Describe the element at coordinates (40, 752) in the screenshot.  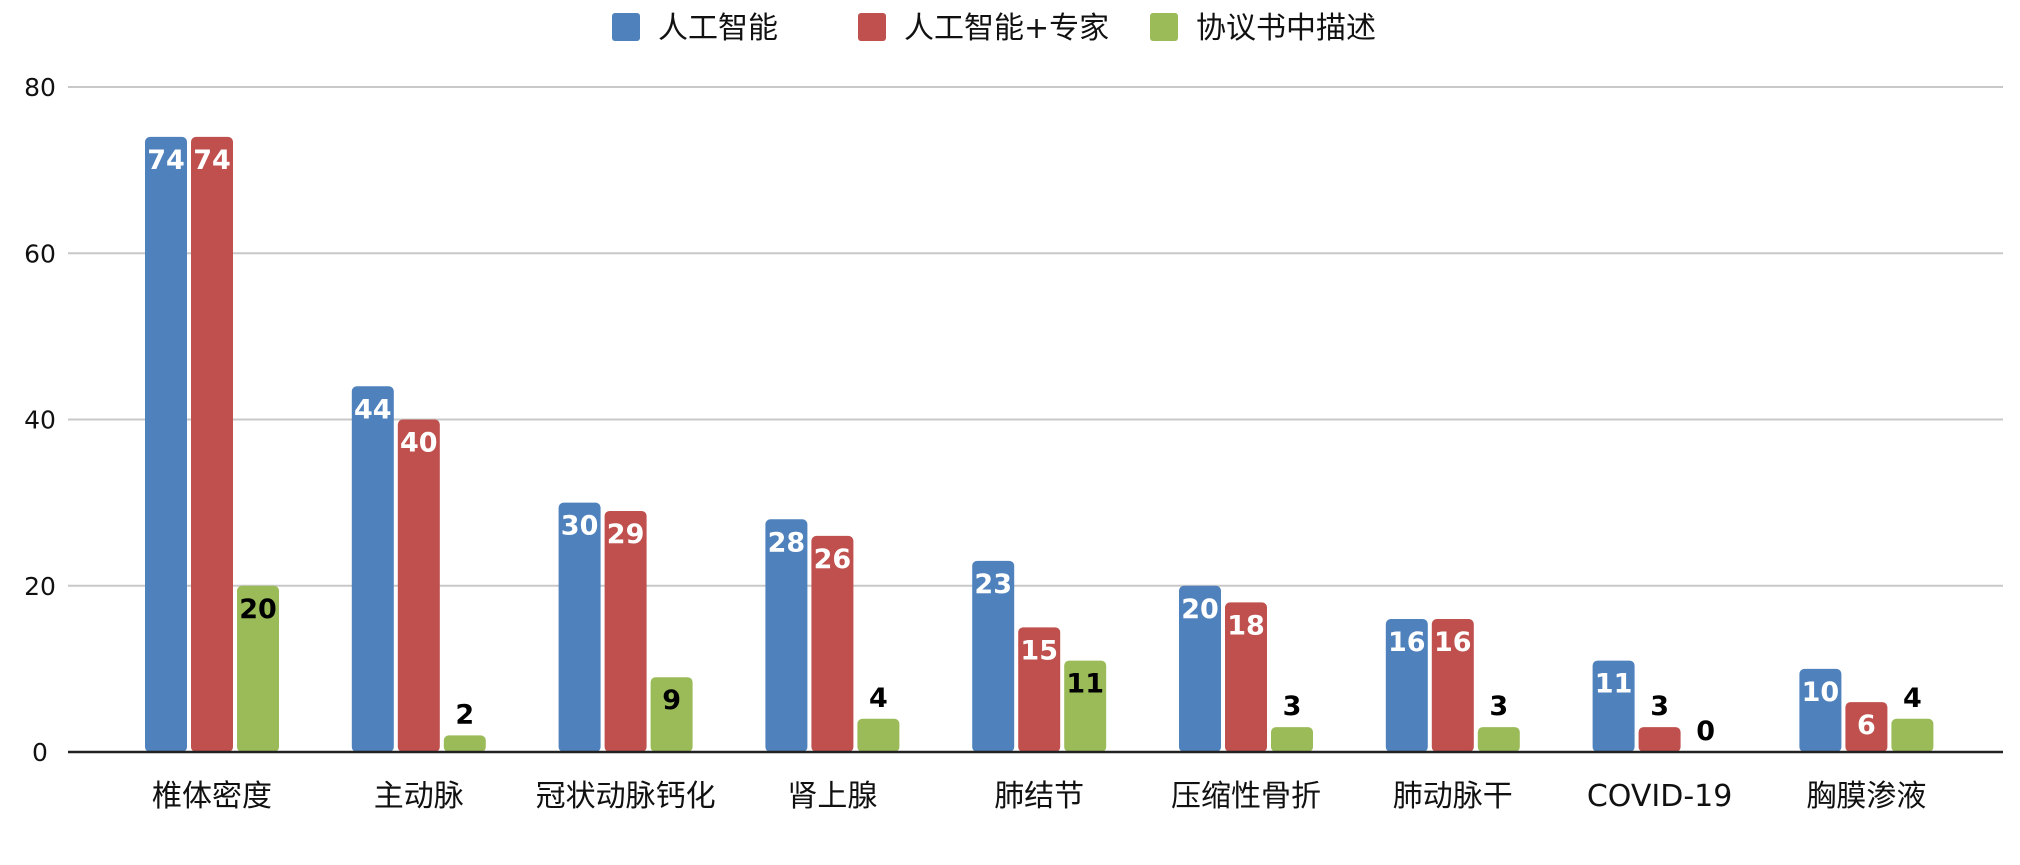
I see `y-tick-label: 0` at that location.